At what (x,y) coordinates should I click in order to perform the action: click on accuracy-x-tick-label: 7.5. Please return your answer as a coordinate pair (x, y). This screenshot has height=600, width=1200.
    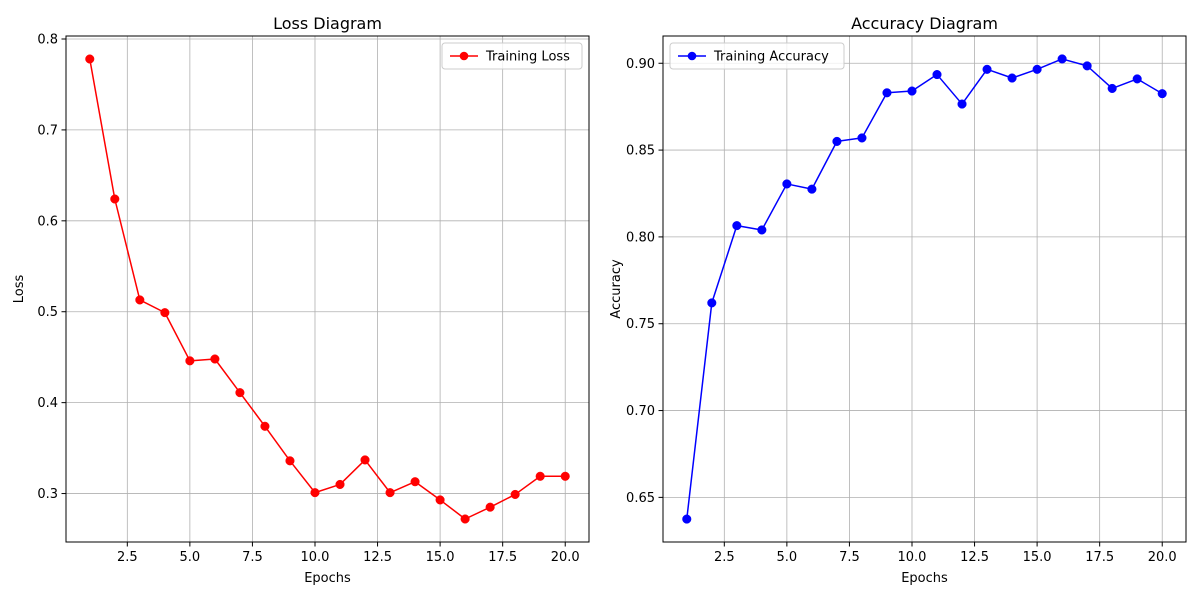
    Looking at the image, I should click on (849, 557).